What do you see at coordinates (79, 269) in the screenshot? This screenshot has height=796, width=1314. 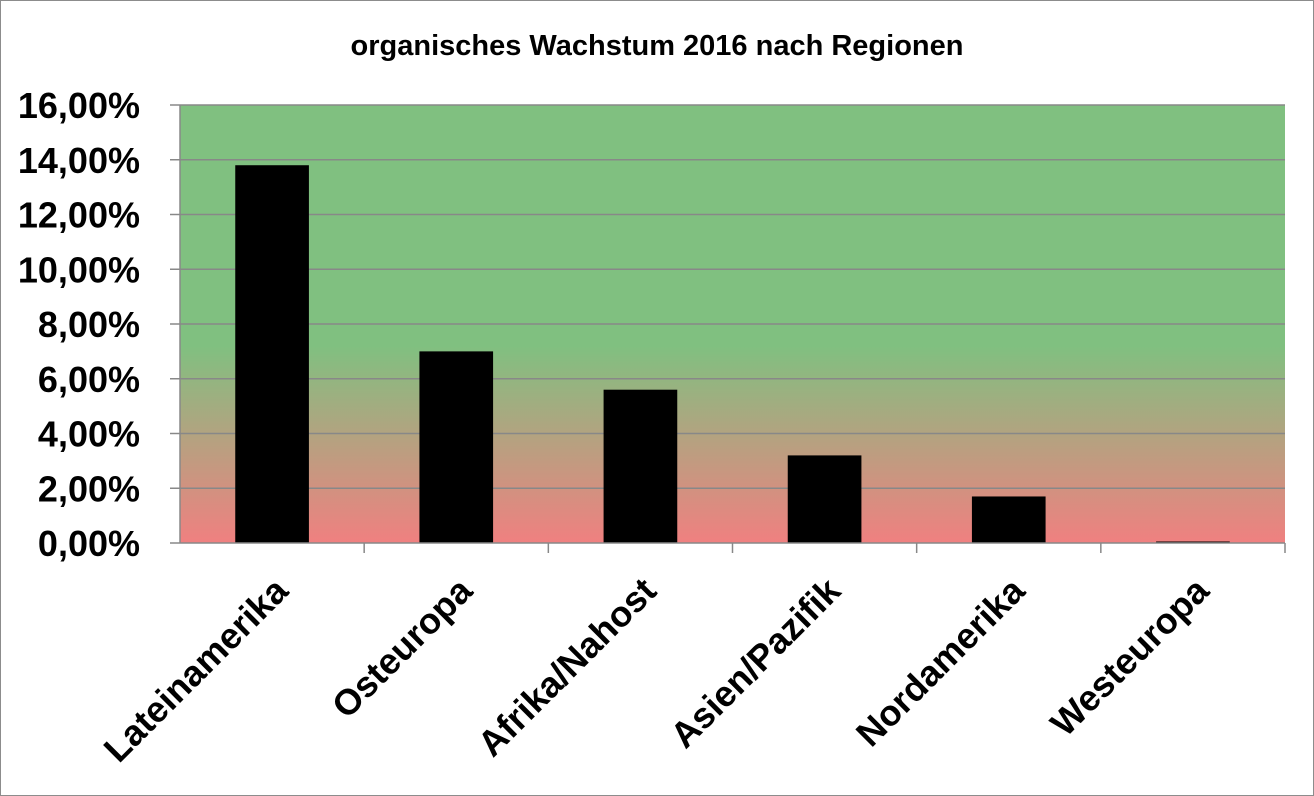 I see `y-tick-label: 10,00%` at bounding box center [79, 269].